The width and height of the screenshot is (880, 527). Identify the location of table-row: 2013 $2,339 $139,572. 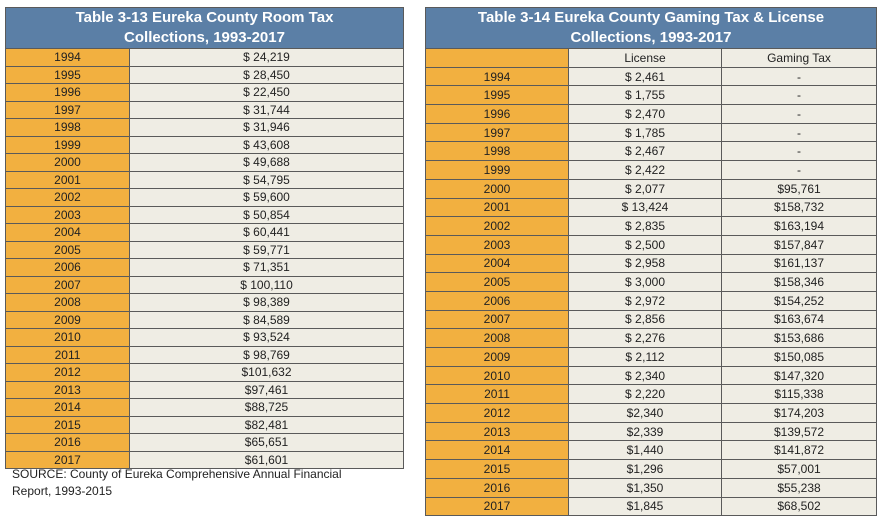
(651, 431).